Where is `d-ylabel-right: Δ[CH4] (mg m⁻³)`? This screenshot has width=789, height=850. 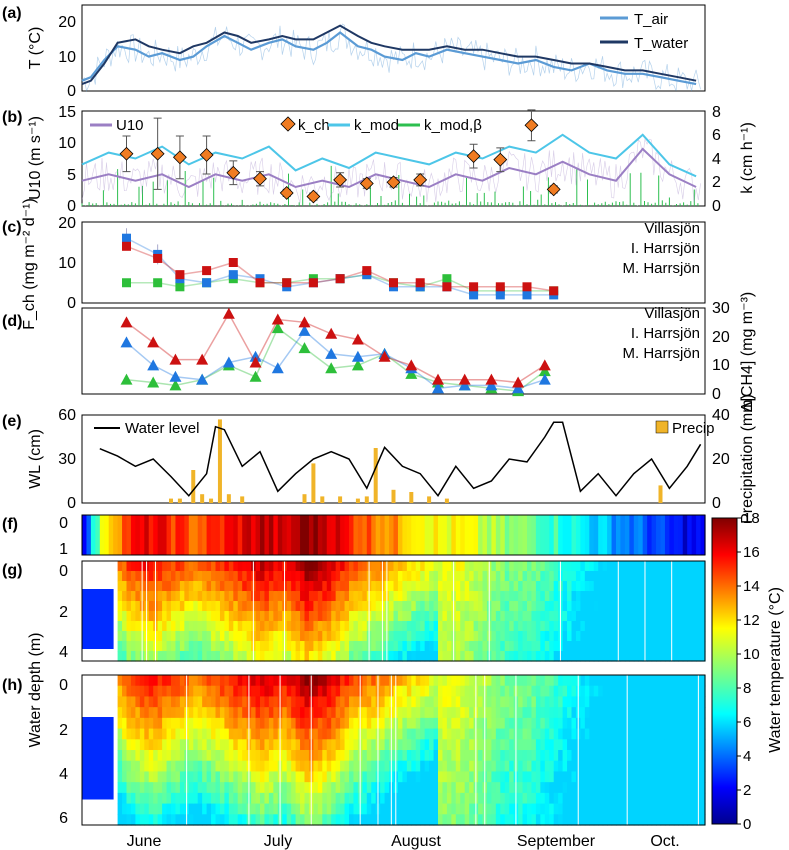
d-ylabel-right: Δ[CH4] (mg m⁻³) is located at coordinates (747, 352).